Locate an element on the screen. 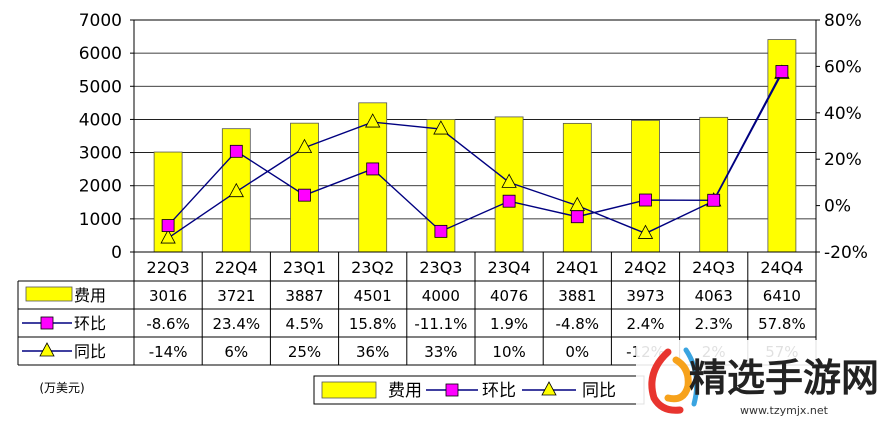 The width and height of the screenshot is (888, 422). table-cell: 6410 is located at coordinates (782, 296).